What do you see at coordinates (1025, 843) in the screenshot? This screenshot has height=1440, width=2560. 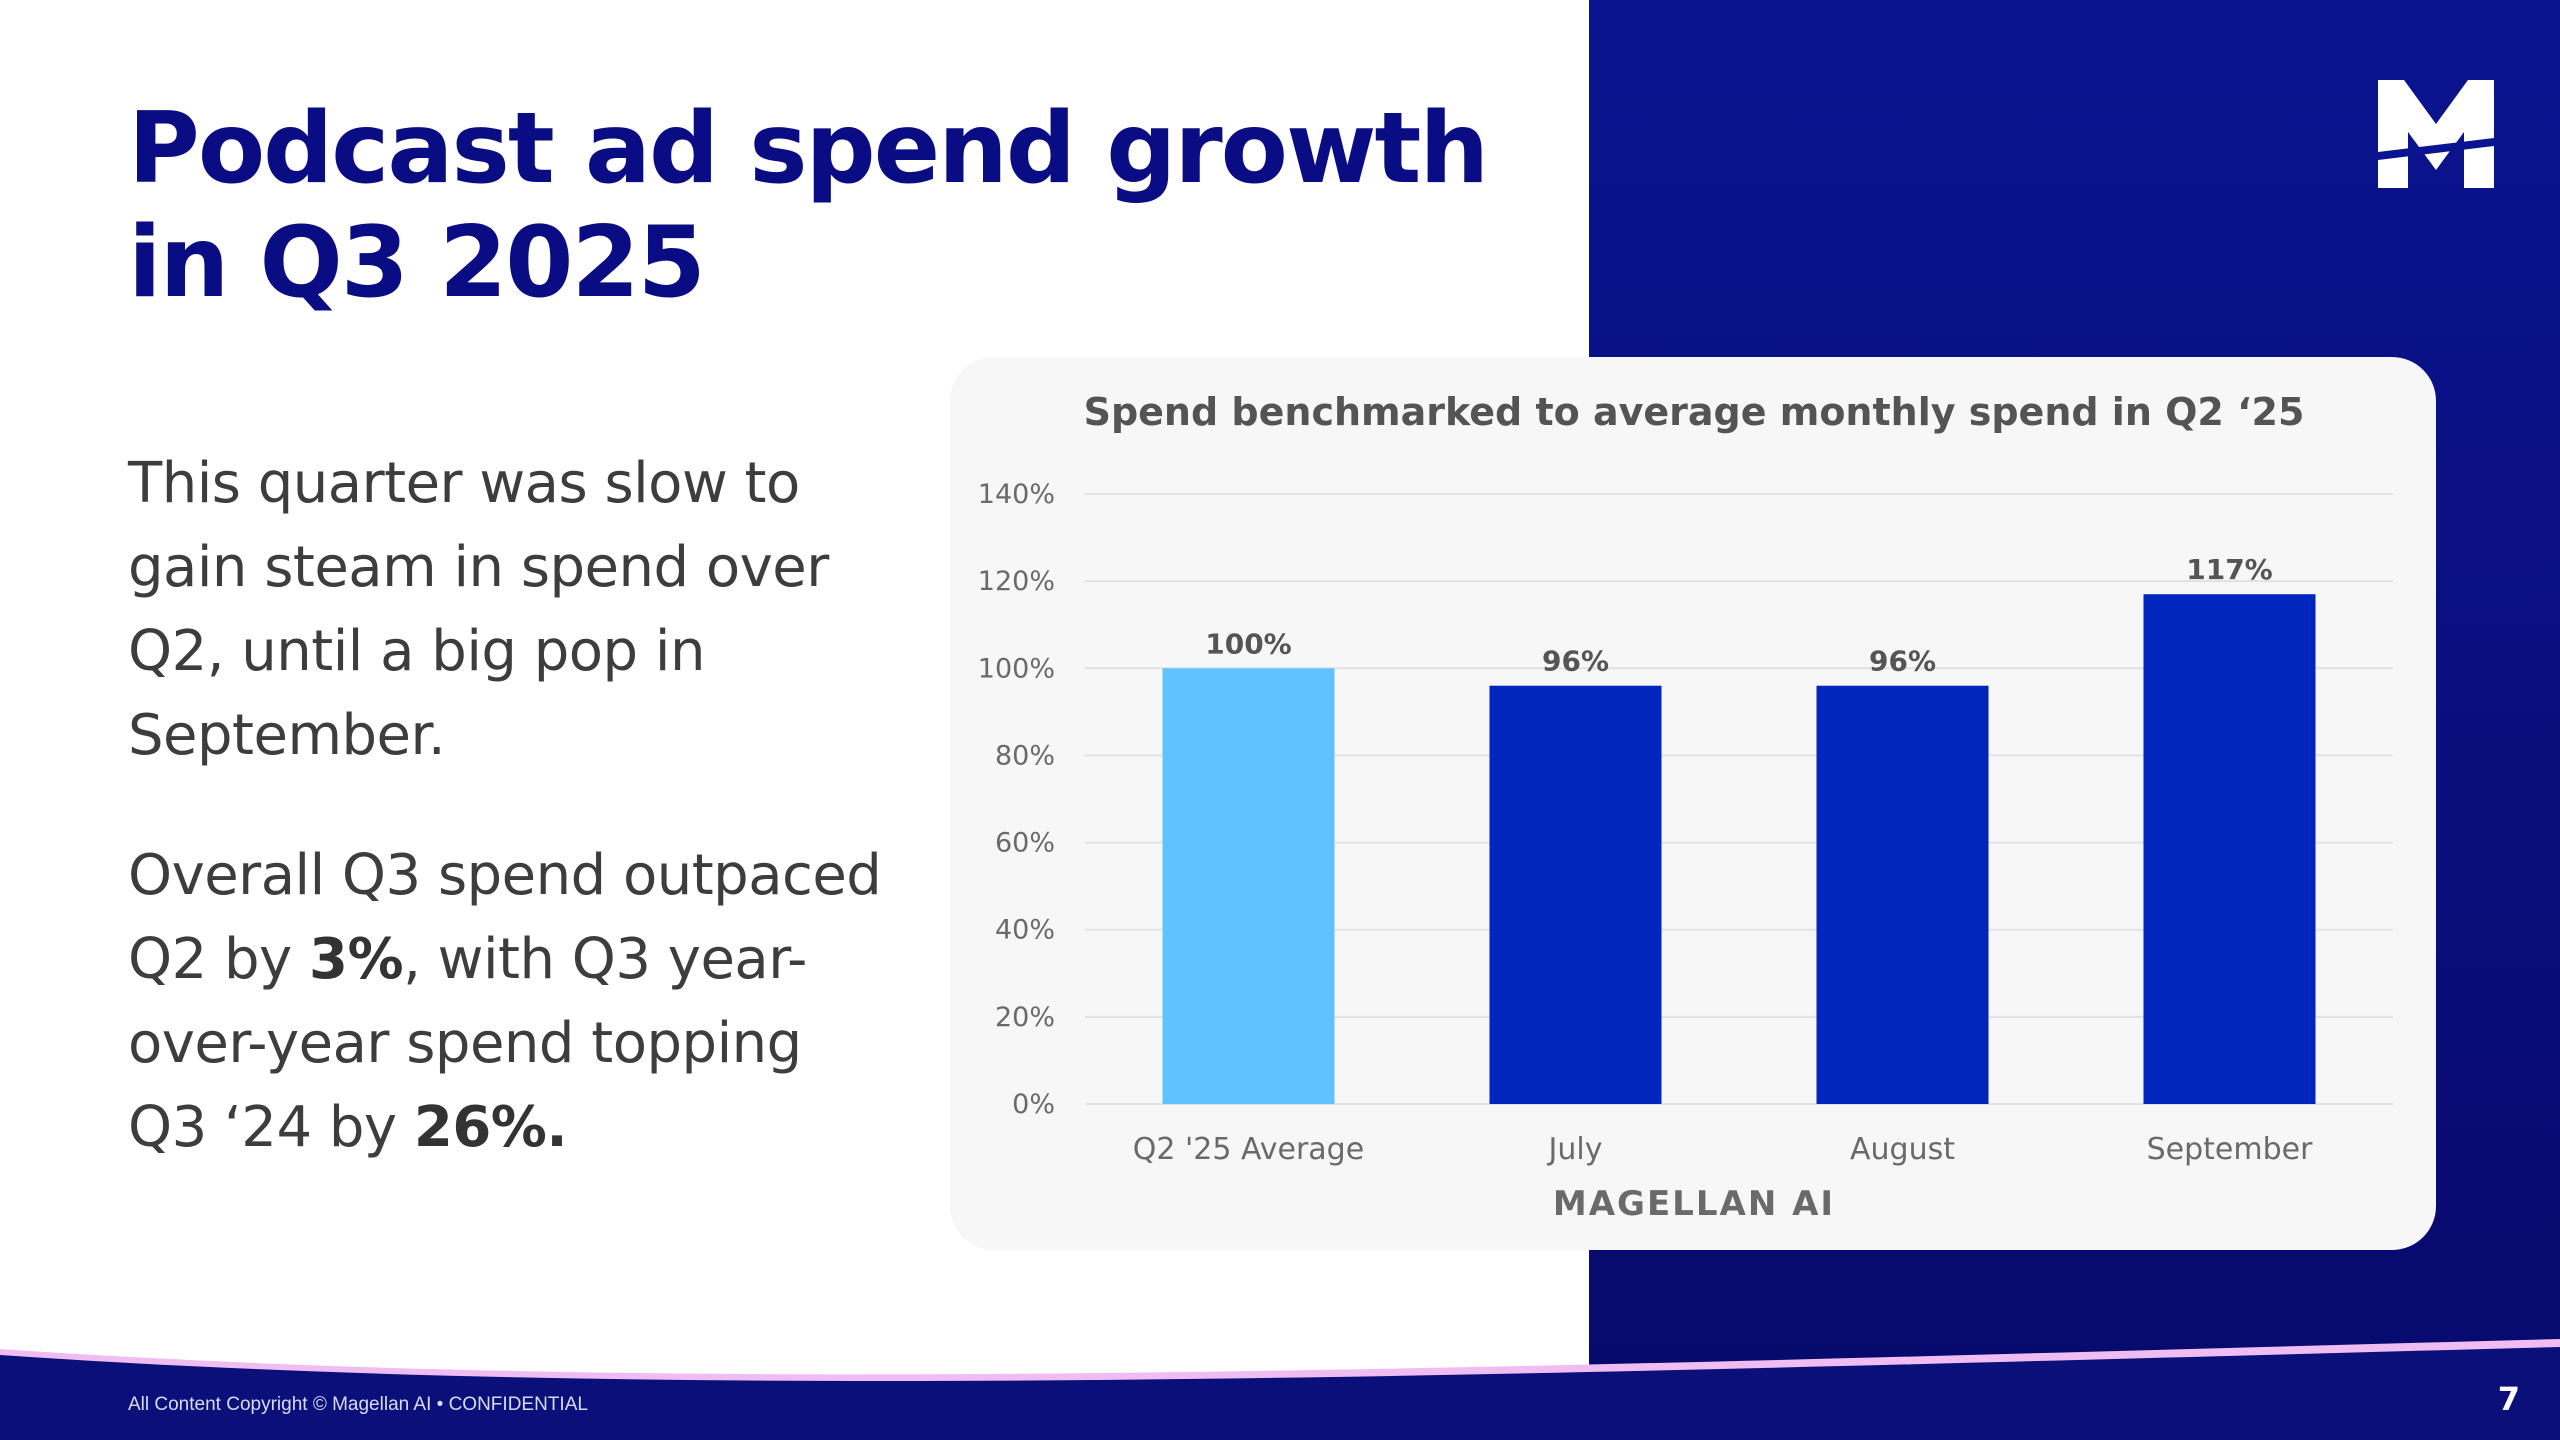 I see `y-tick-label: 60%` at bounding box center [1025, 843].